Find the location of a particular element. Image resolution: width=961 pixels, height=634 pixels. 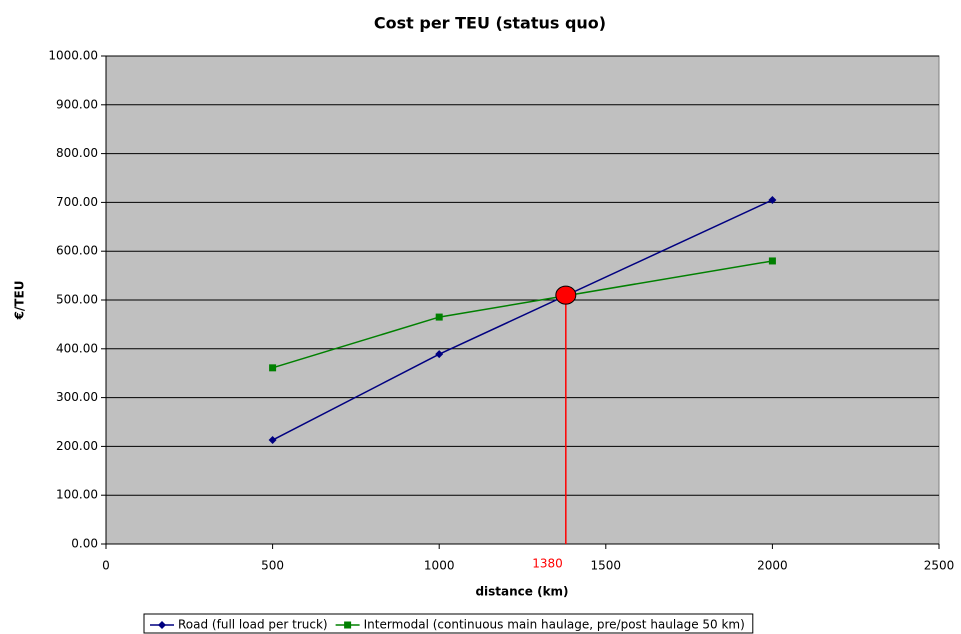

y-tick-label: 700.00 is located at coordinates (77, 202).